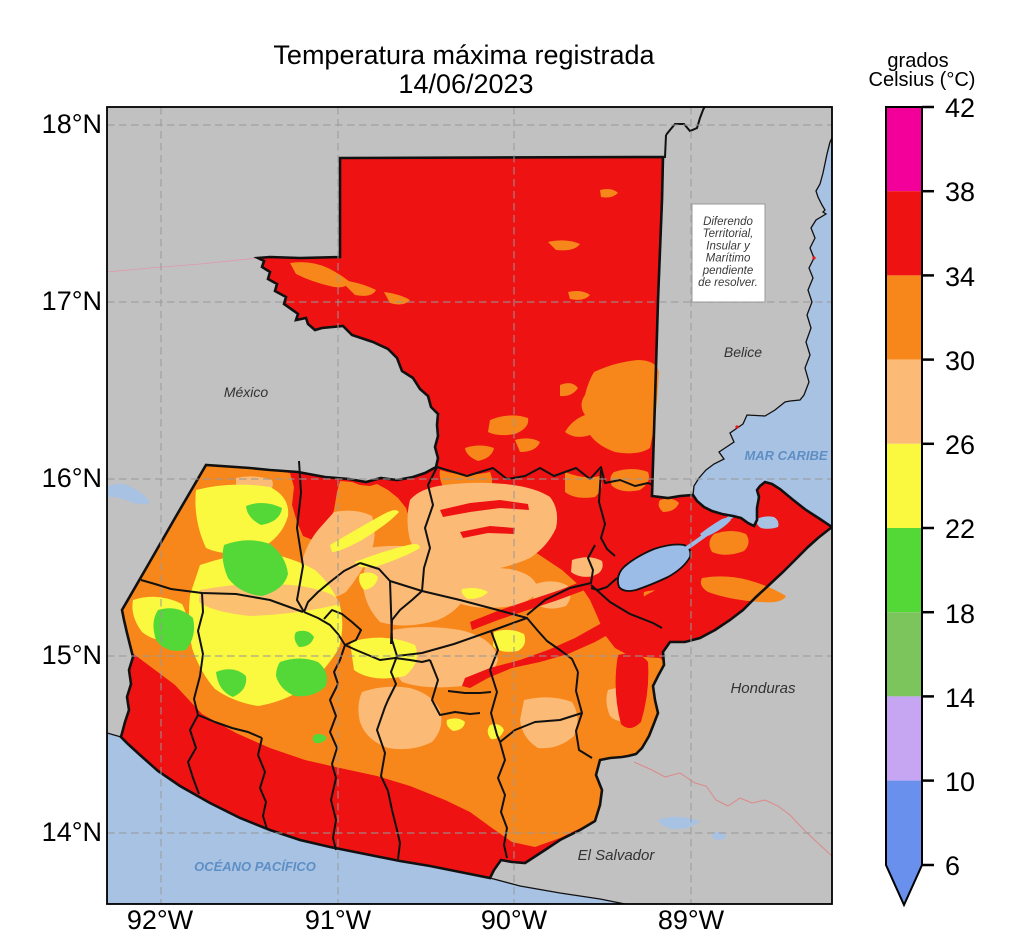 Image resolution: width=1024 pixels, height=944 pixels. Describe the element at coordinates (72, 832) in the screenshot. I see `svg-text: 14°N` at that location.